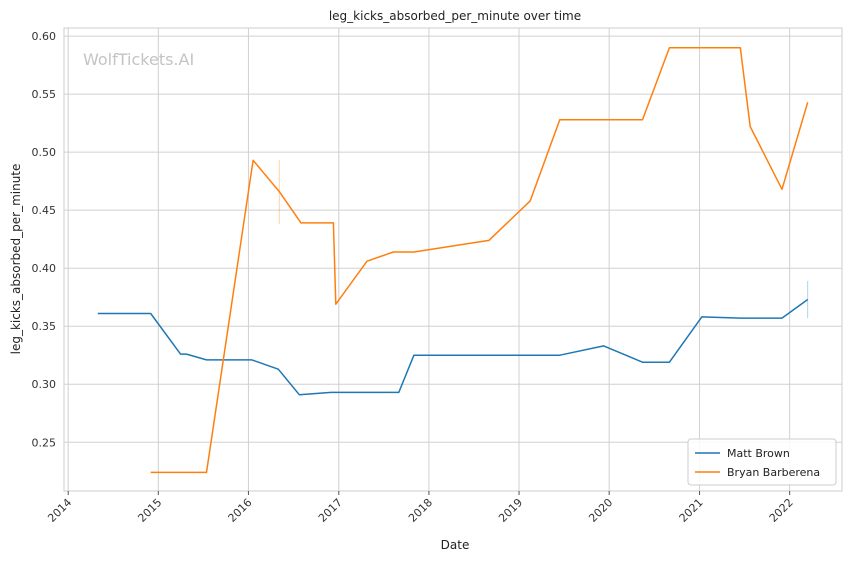  Describe the element at coordinates (138, 59) in the screenshot. I see `watermark: WolfTickets.AI` at that location.